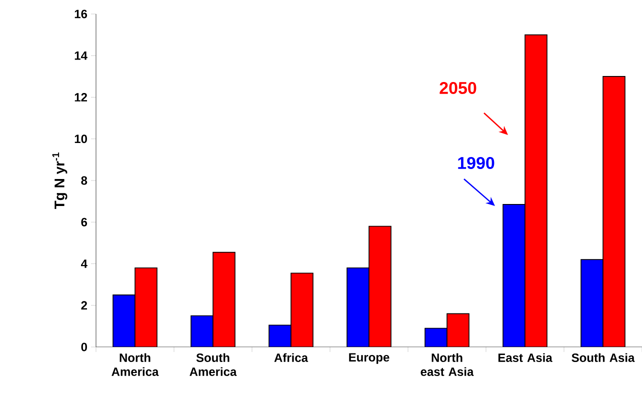  Describe the element at coordinates (476, 163) in the screenshot. I see `text: 1990` at that location.